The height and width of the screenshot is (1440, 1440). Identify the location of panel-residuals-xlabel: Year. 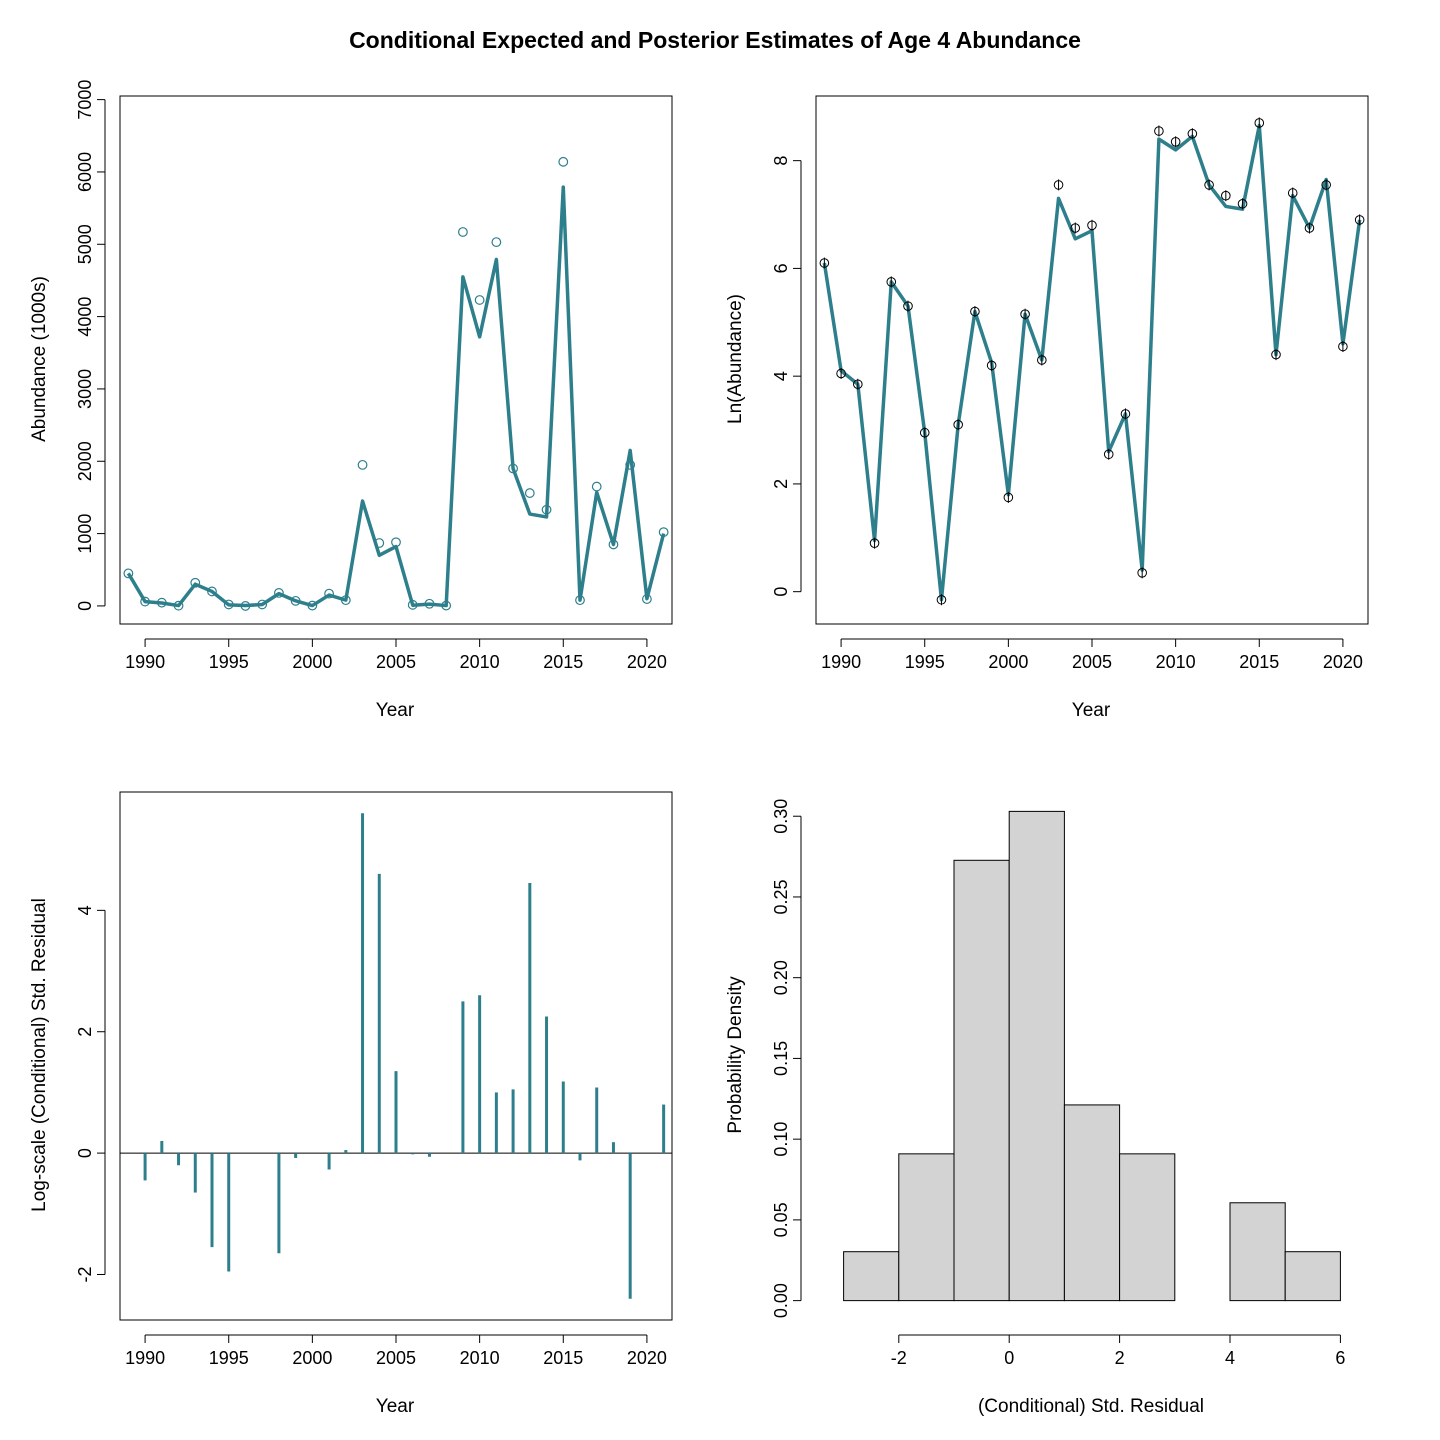
(395, 1406).